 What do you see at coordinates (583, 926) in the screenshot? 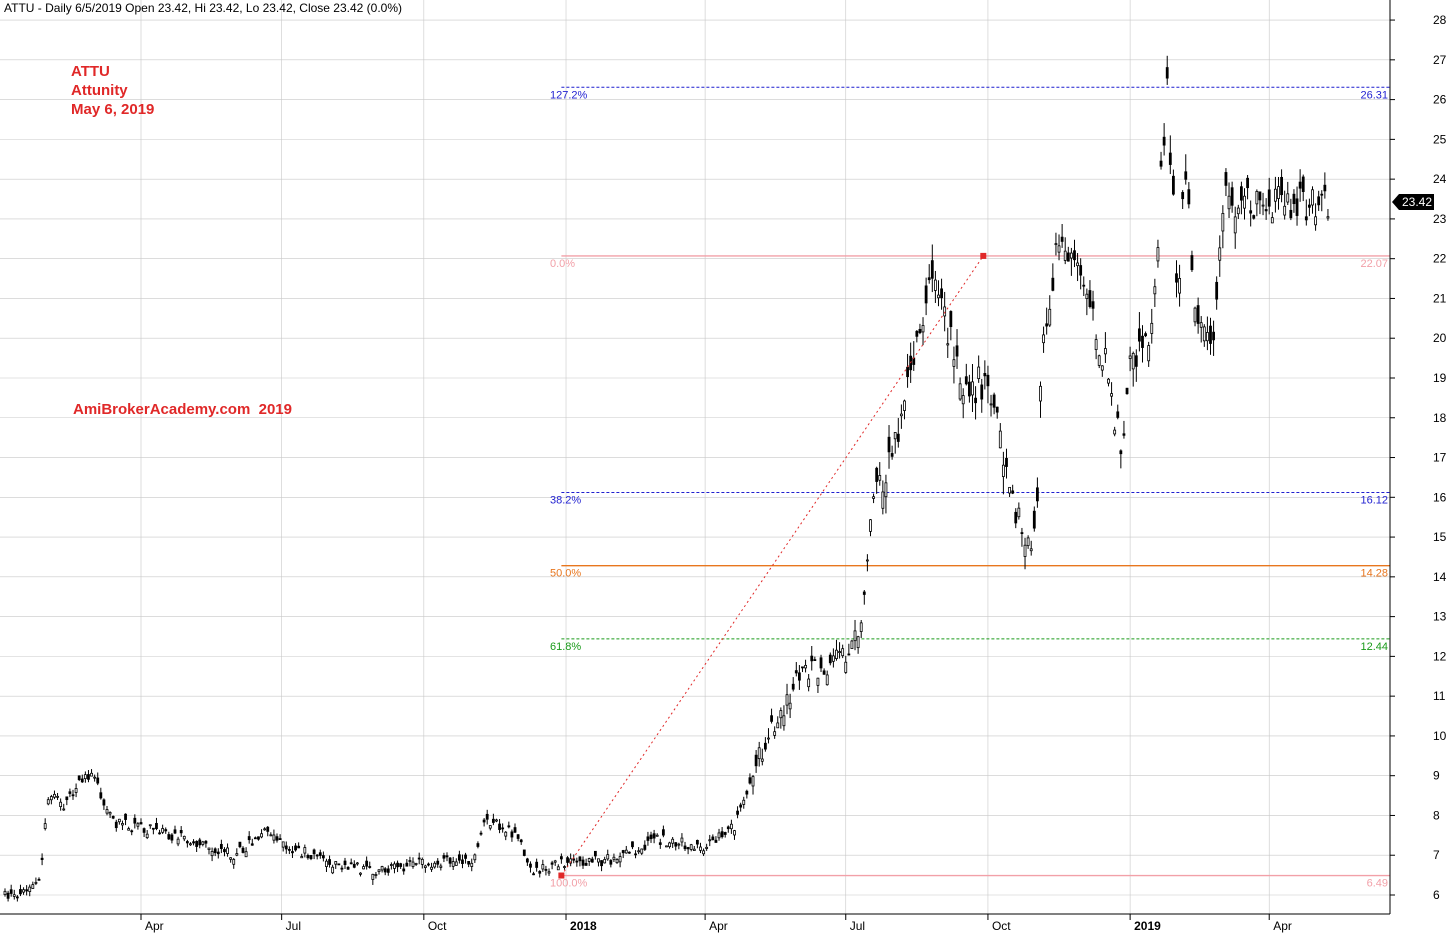
I see `x-tick-label: 2018` at bounding box center [583, 926].